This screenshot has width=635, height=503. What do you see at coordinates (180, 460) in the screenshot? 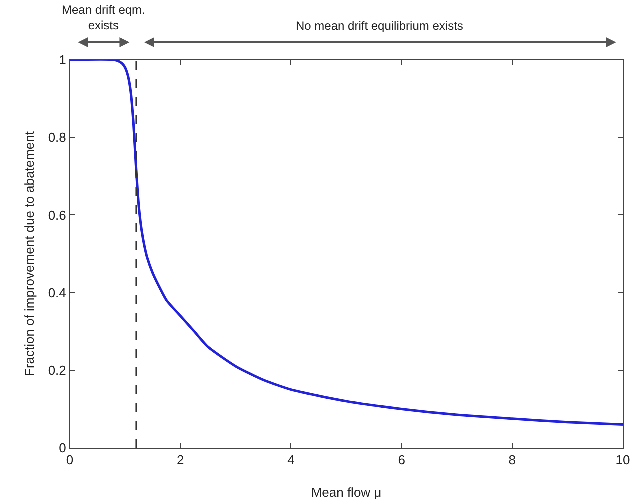
I see `x-tick-label: 2` at bounding box center [180, 460].